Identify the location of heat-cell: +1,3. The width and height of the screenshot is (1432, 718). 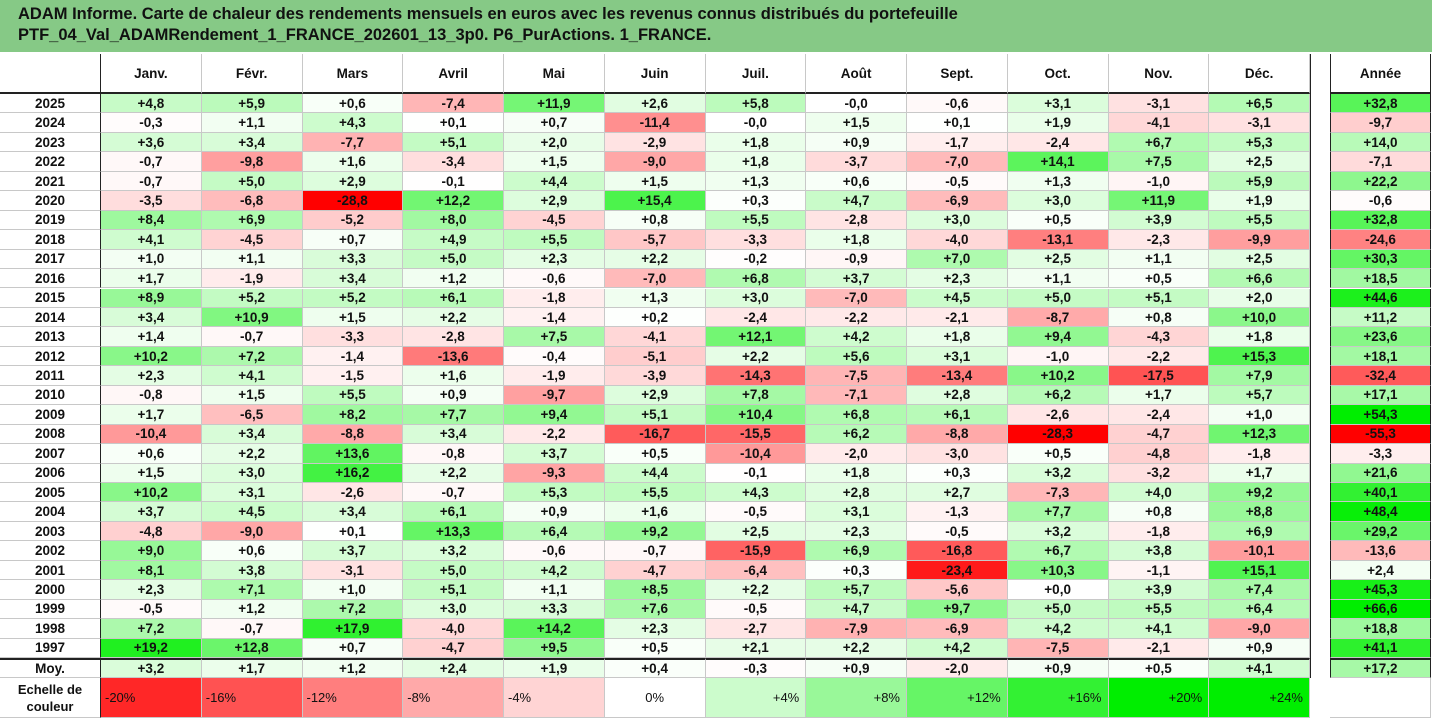
(1058, 181).